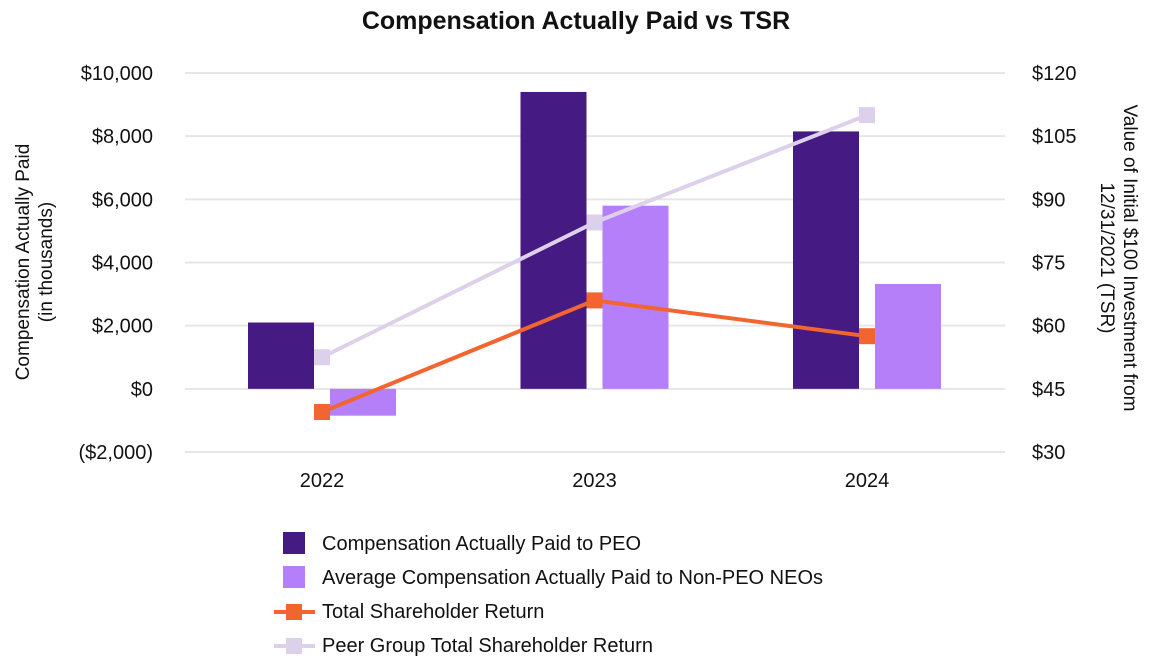 The height and width of the screenshot is (672, 1152). What do you see at coordinates (1054, 74) in the screenshot?
I see `right-tick-label: $120` at bounding box center [1054, 74].